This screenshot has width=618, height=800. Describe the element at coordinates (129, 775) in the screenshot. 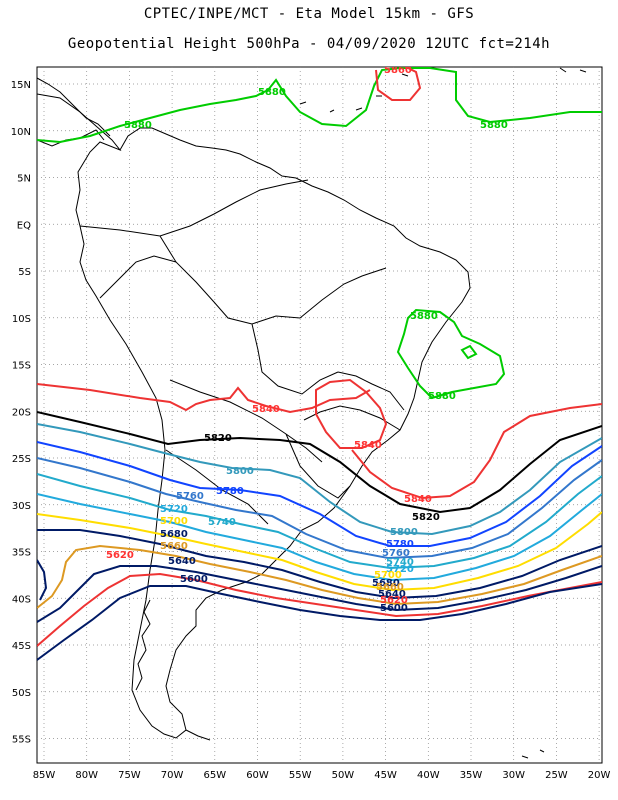

I see `longitude-label: 75W` at that location.